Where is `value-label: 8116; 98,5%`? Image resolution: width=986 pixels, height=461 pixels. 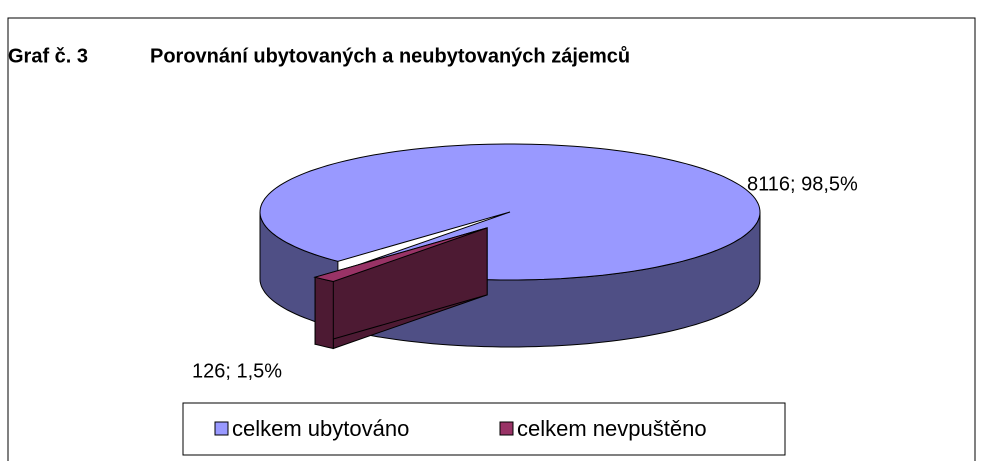 value-label: 8116; 98,5% is located at coordinates (802, 184).